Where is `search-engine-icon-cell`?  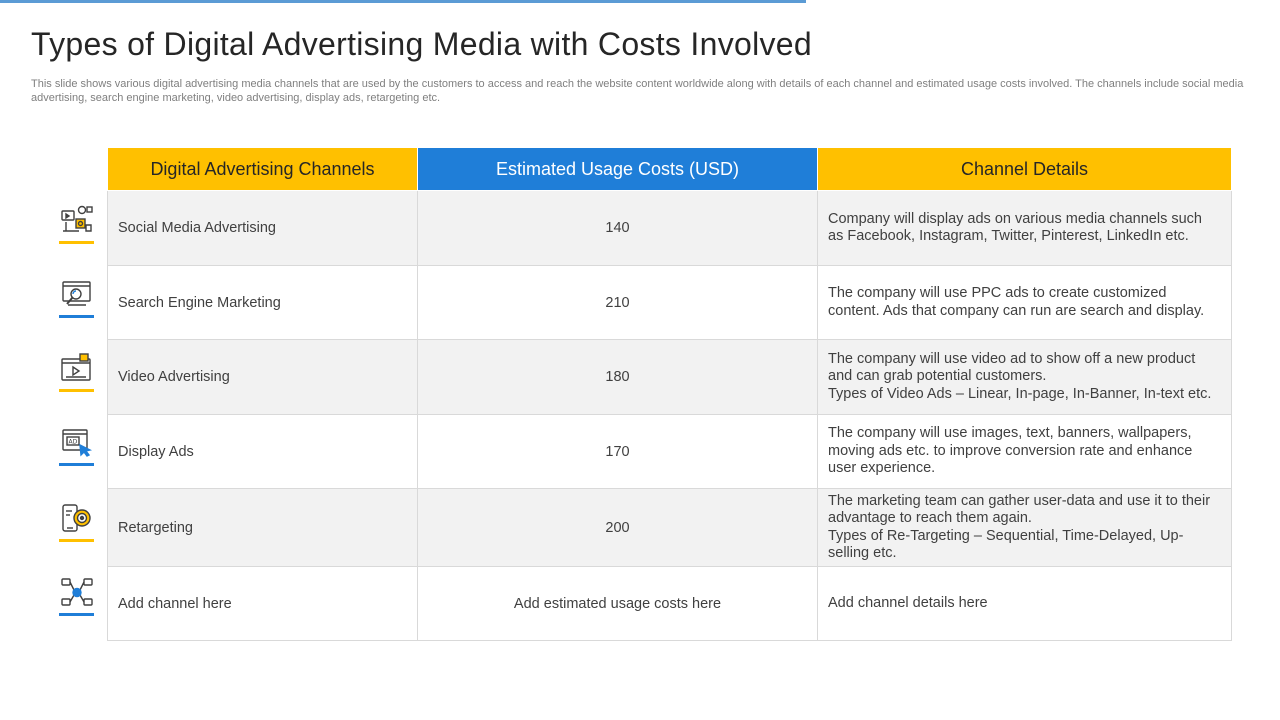 search-engine-icon-cell is located at coordinates (77, 298).